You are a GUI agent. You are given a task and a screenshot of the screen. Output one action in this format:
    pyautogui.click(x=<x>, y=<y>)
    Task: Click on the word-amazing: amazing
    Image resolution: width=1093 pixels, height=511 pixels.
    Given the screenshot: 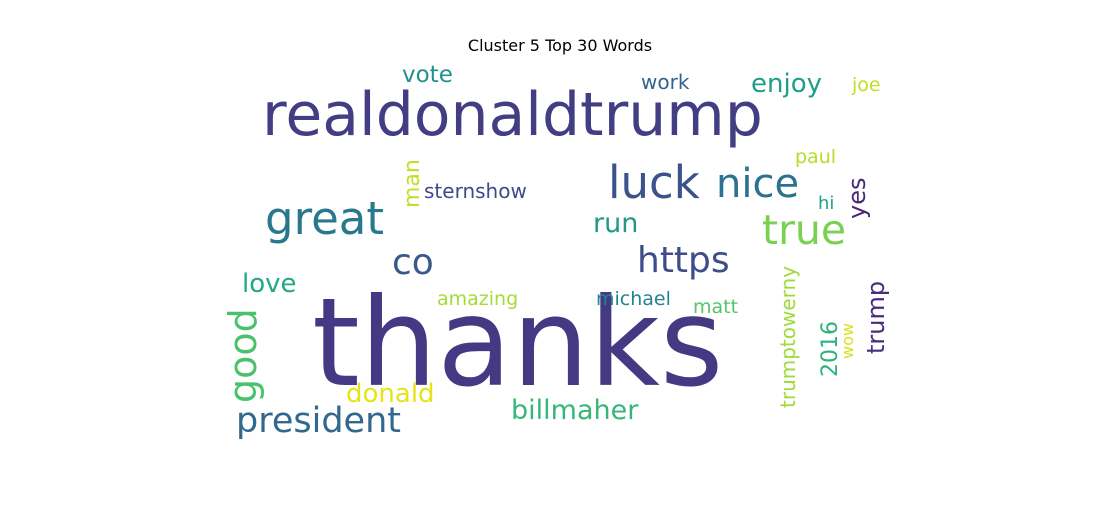 What is the action you would take?
    pyautogui.click(x=478, y=299)
    